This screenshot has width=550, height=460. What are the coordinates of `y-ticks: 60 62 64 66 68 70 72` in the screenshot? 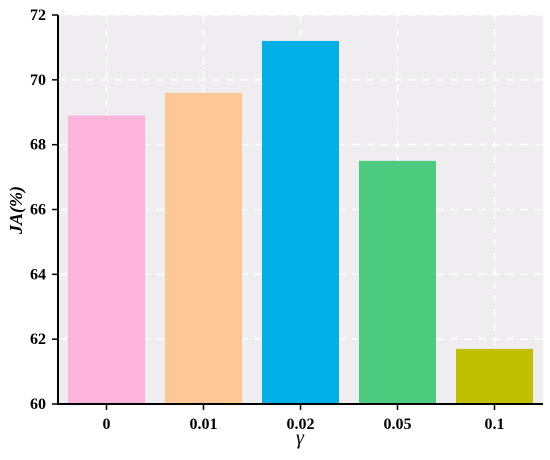 It's located at (44, 210).